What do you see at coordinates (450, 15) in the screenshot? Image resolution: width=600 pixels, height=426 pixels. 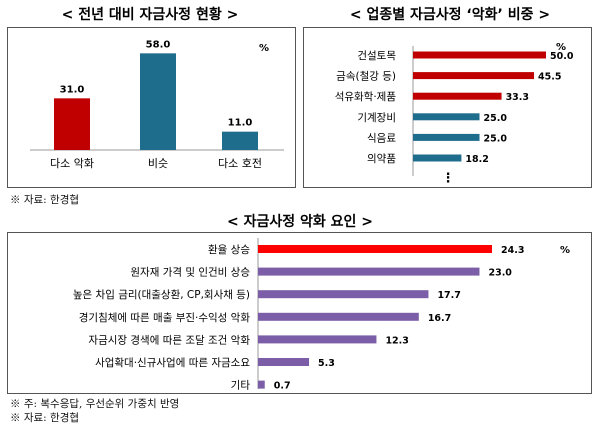 I see `chart2-title: < 업종별 자금사정 ‘악화’ 비중 >` at bounding box center [450, 15].